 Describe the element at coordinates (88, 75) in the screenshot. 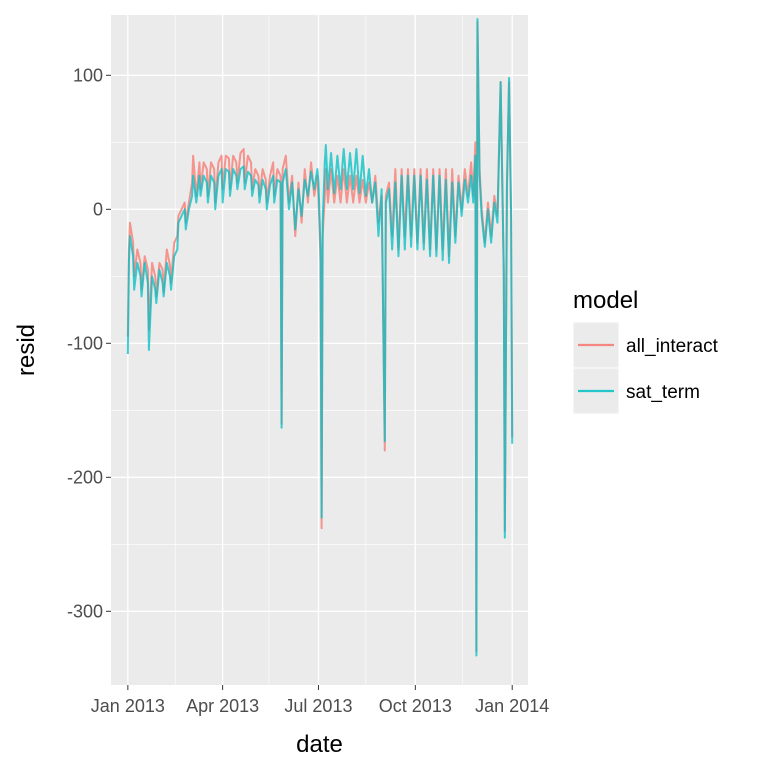

I see `y-tick-label: 100` at that location.